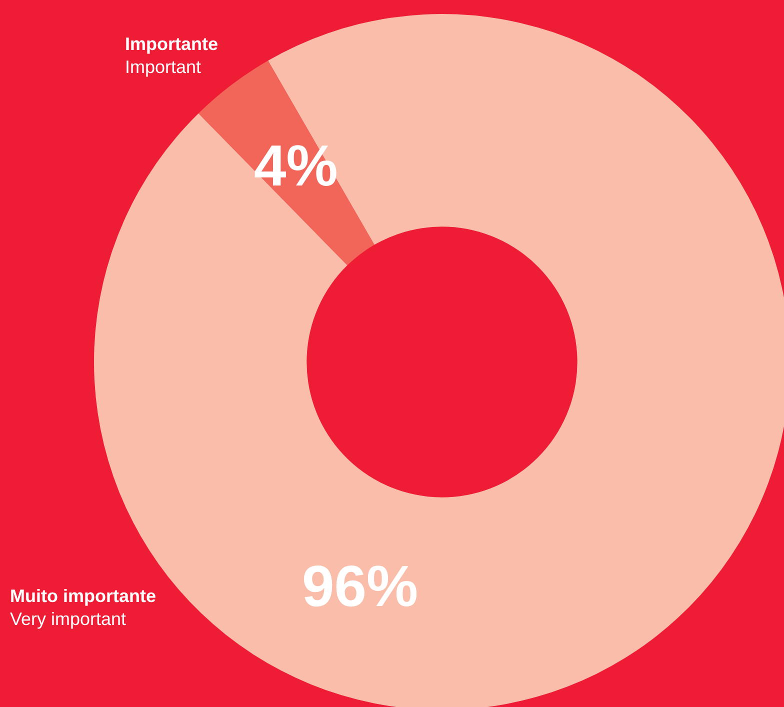 This screenshot has height=707, width=784. Describe the element at coordinates (296, 166) in the screenshot. I see `data-label: 4%` at that location.